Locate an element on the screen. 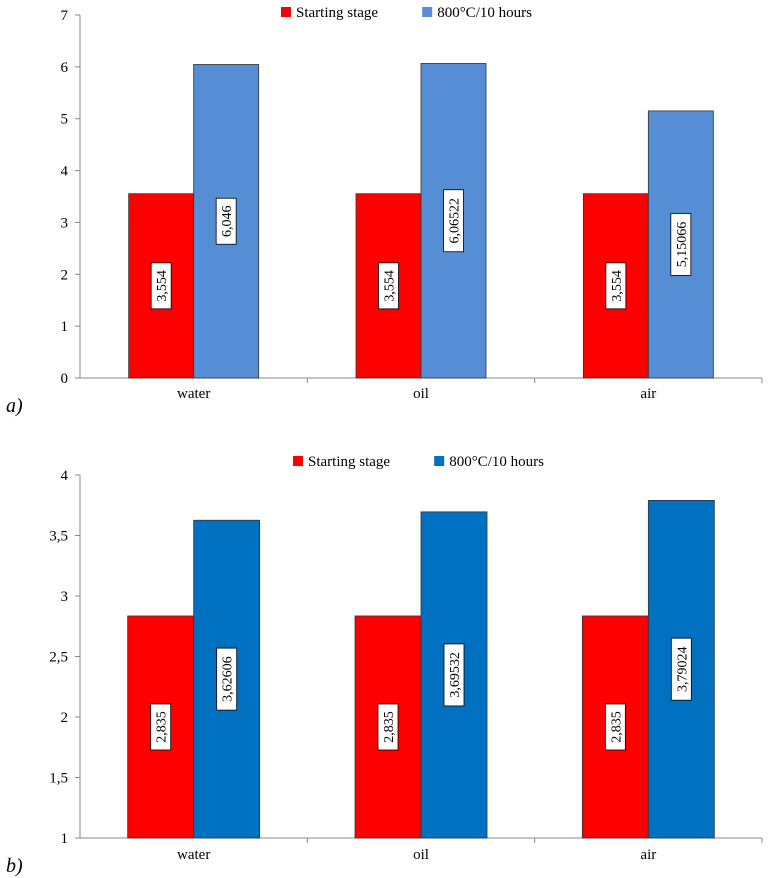 This screenshot has width=770, height=878. data-label-text: 3,79024 is located at coordinates (682, 669).